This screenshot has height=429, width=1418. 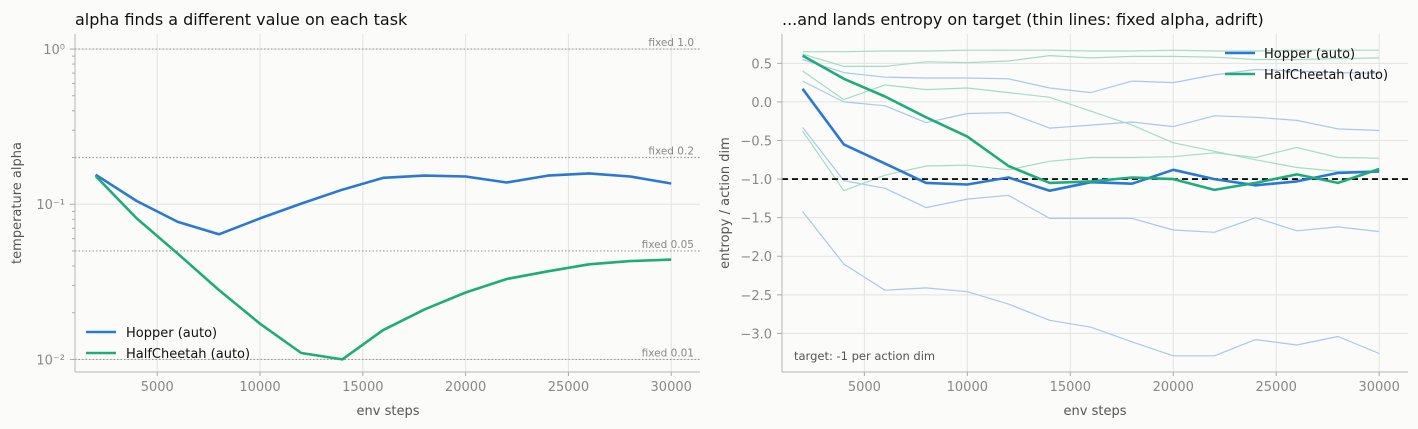 What do you see at coordinates (756, 219) in the screenshot?
I see `entropy-y-tick-label: −1.5` at bounding box center [756, 219].